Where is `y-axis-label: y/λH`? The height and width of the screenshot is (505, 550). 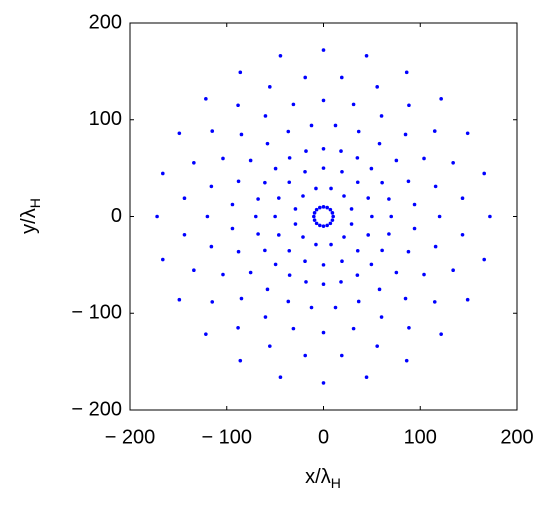 y-axis-label: y/λH is located at coordinates (30, 216).